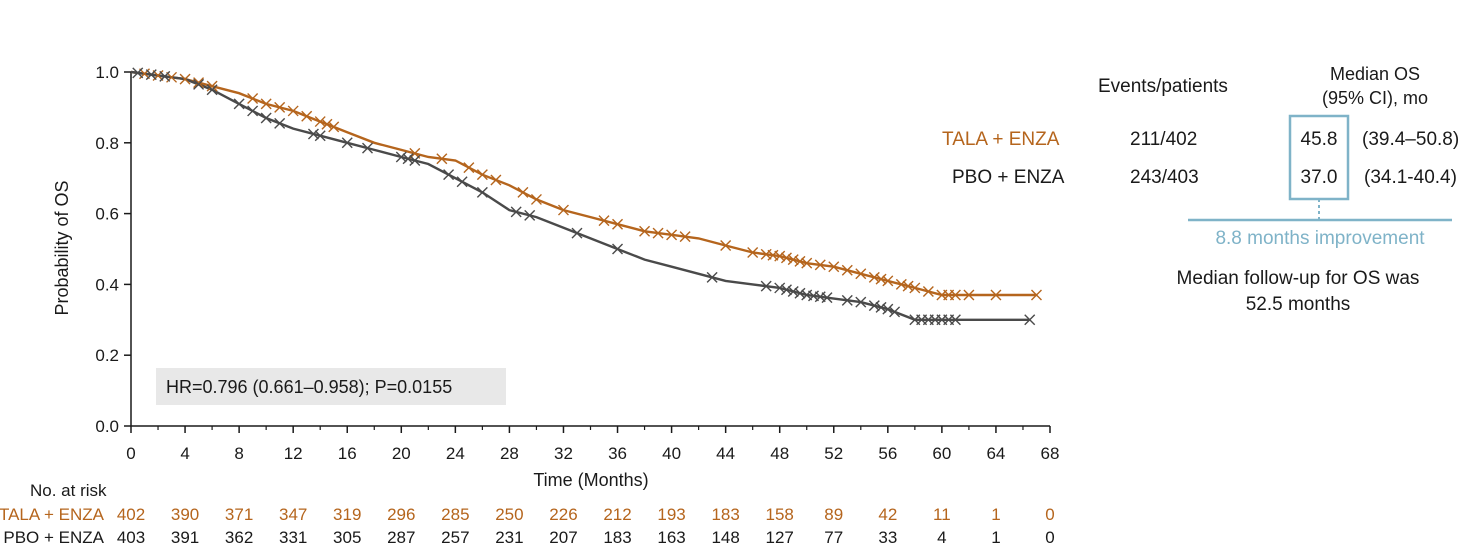  What do you see at coordinates (107, 72) in the screenshot?
I see `y-tick-label: 1.0` at bounding box center [107, 72].